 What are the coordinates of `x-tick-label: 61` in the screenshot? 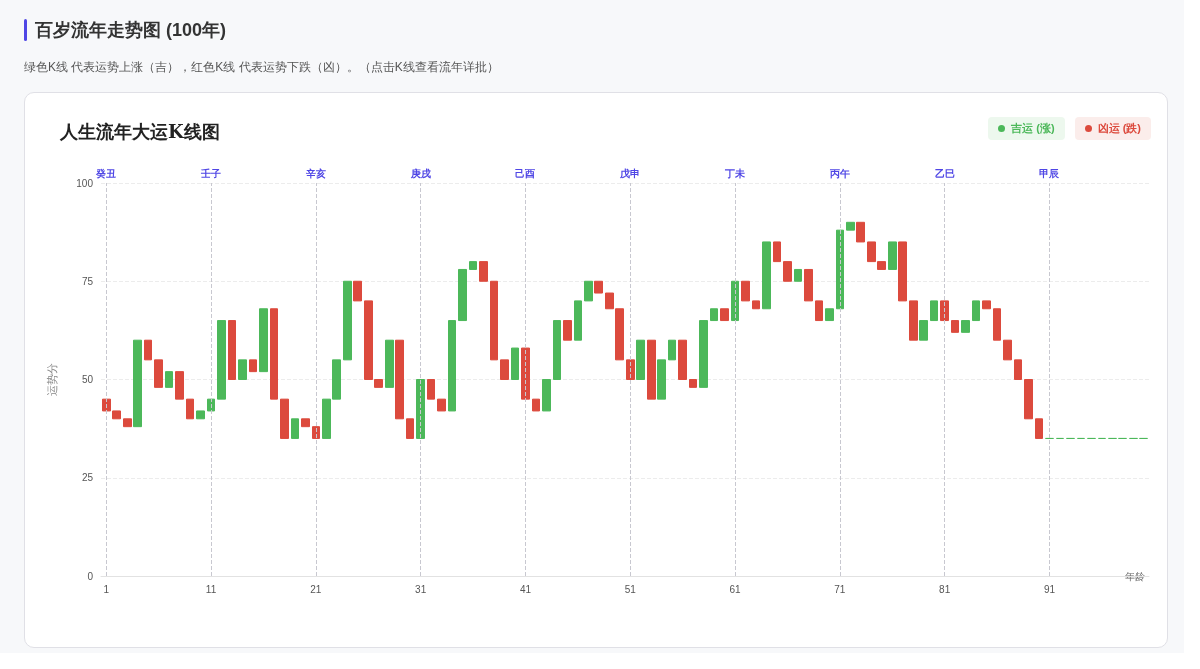 It's located at (735, 589).